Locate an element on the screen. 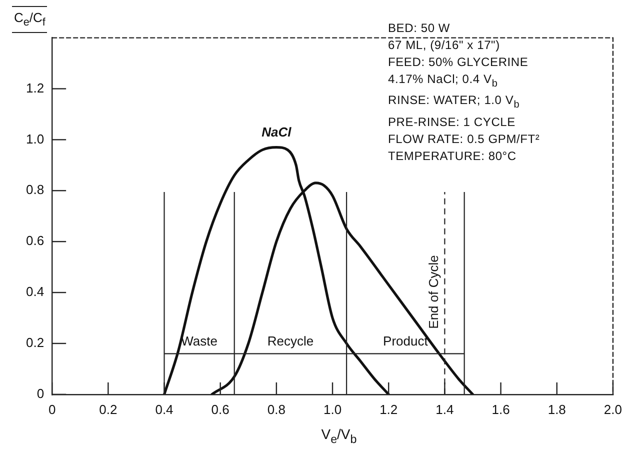 The image size is (638, 454). annotation: FEED: 50% GLYCERINE is located at coordinates (459, 62).